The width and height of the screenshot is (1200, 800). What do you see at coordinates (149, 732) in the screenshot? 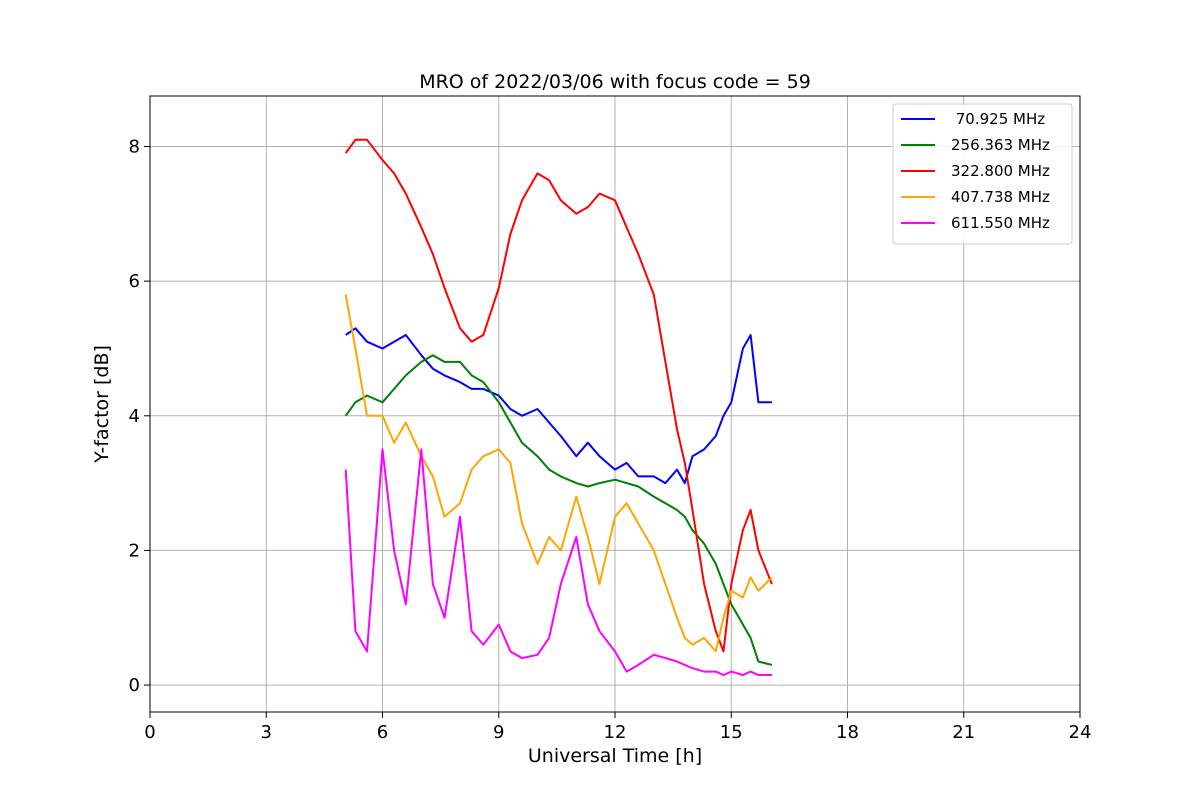
I see `x-tick-label: 0` at bounding box center [149, 732].